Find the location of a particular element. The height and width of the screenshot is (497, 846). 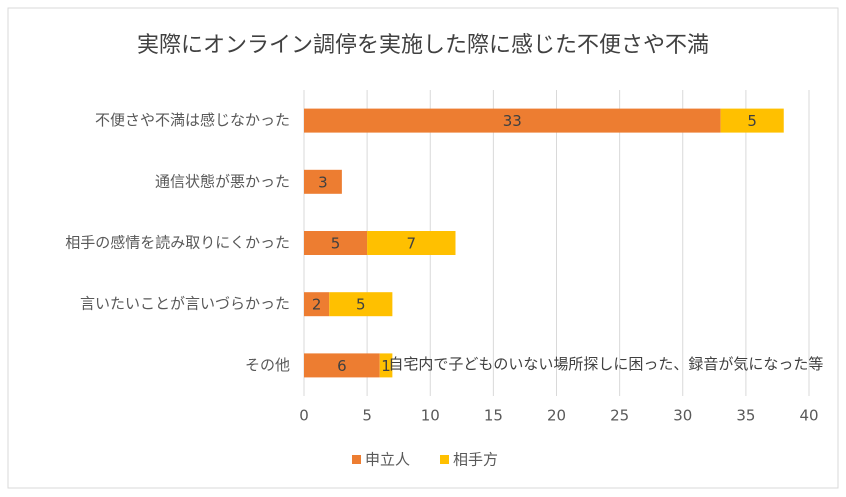

x-tick-label: 5 is located at coordinates (367, 416).